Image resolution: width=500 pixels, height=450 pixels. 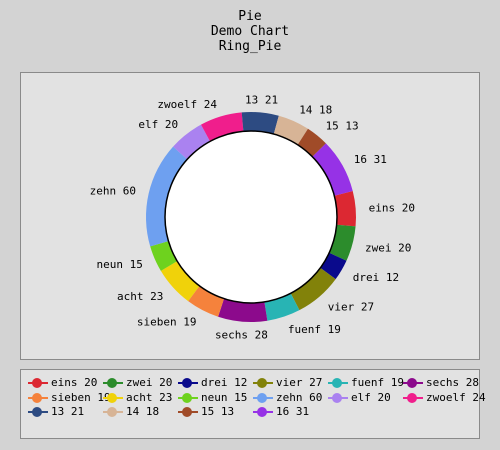 I want to click on legend-item-eins: eins 20, so click(x=62, y=383).